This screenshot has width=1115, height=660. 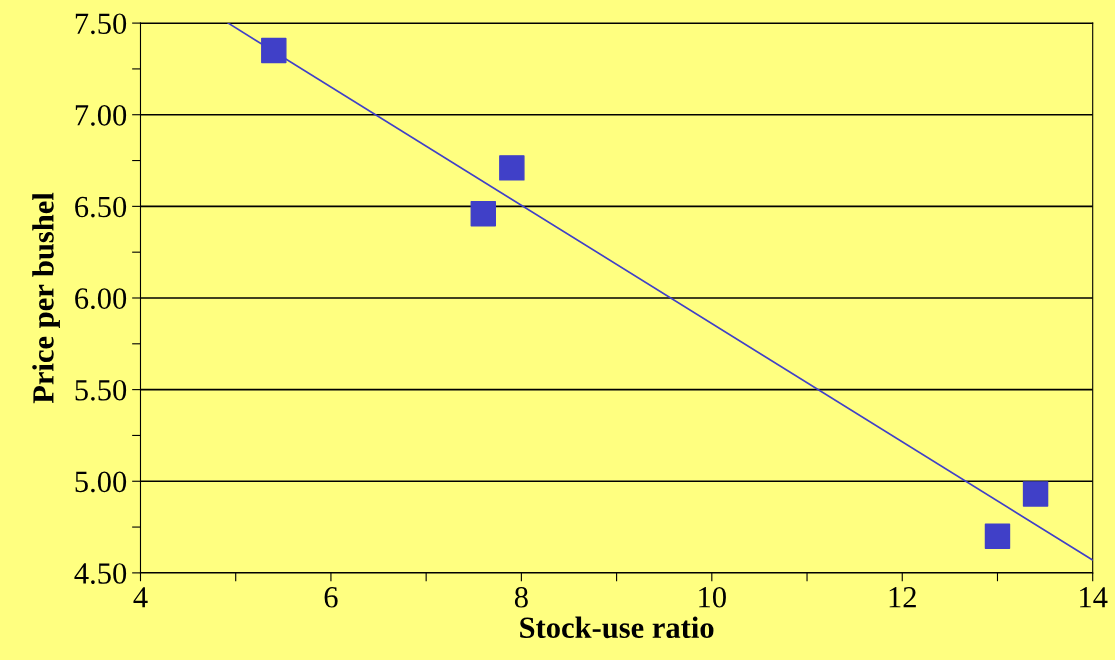 I want to click on x-tick-label: 4, so click(x=140, y=597).